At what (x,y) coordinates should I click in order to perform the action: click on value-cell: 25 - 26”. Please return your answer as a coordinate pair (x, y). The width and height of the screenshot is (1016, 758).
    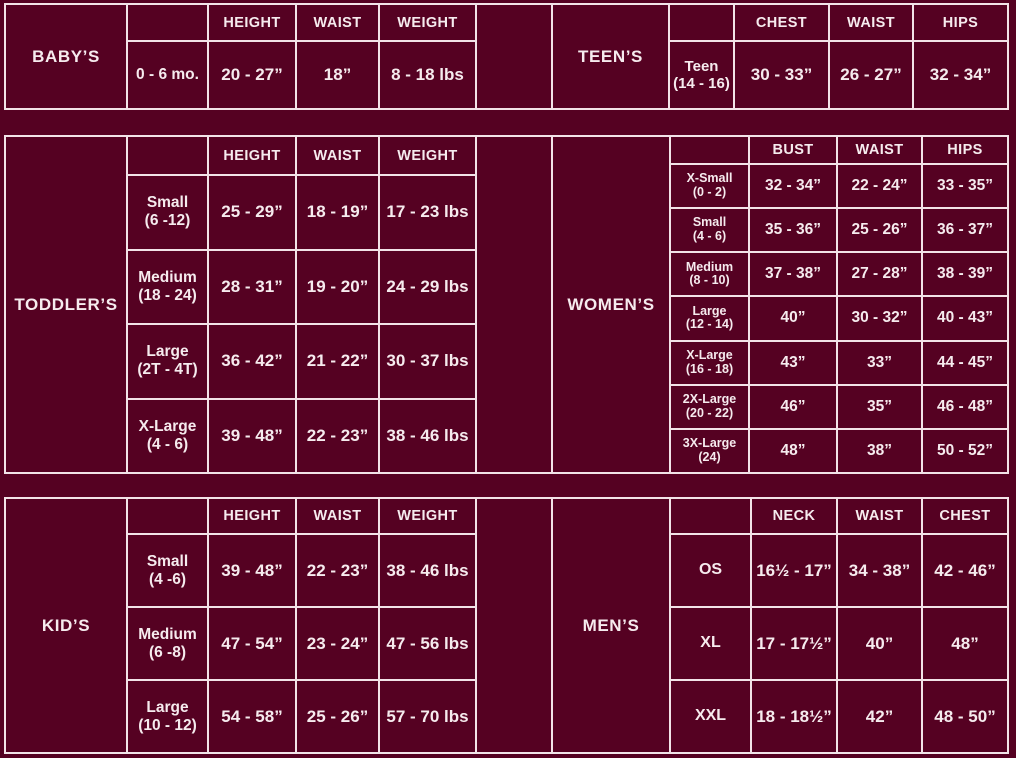
    Looking at the image, I should click on (337, 716).